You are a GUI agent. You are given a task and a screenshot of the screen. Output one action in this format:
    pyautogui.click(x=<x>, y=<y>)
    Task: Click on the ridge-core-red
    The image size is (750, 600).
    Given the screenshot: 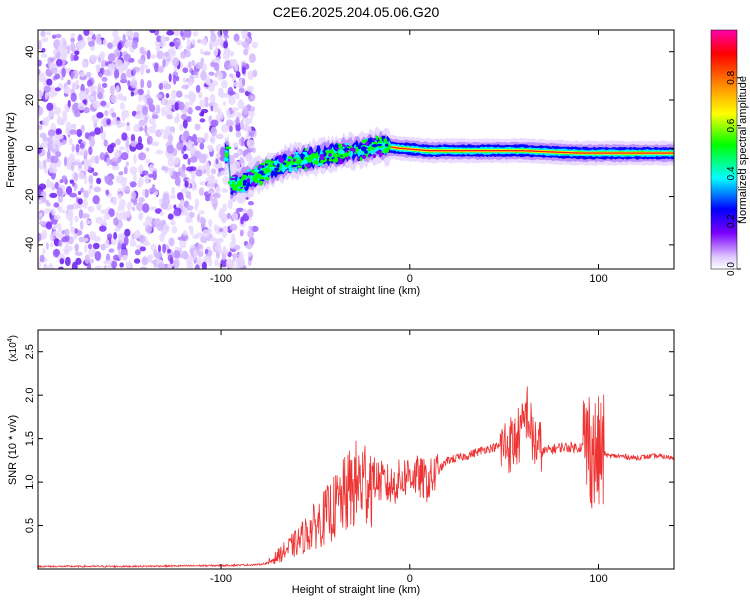 What is the action you would take?
    pyautogui.click(x=532, y=150)
    